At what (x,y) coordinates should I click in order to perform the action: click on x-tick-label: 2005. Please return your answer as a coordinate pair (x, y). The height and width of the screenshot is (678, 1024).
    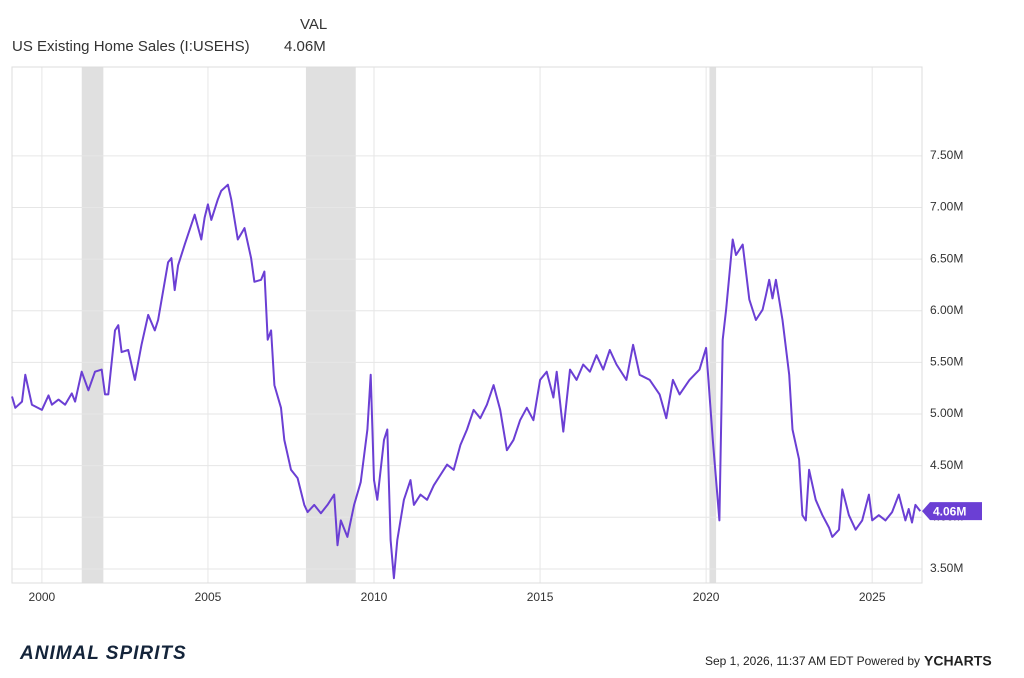
    Looking at the image, I should click on (208, 597).